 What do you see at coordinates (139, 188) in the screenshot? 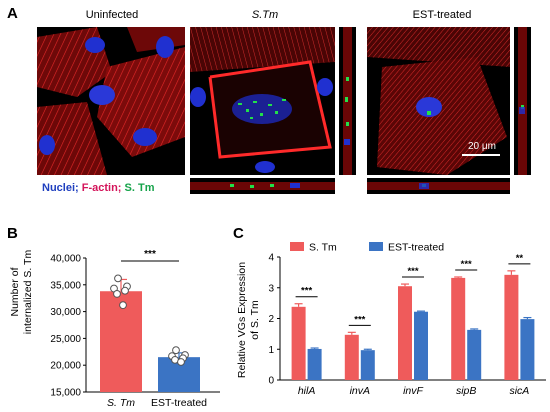
I see `legend-s-tm: S. Tm` at bounding box center [139, 188].